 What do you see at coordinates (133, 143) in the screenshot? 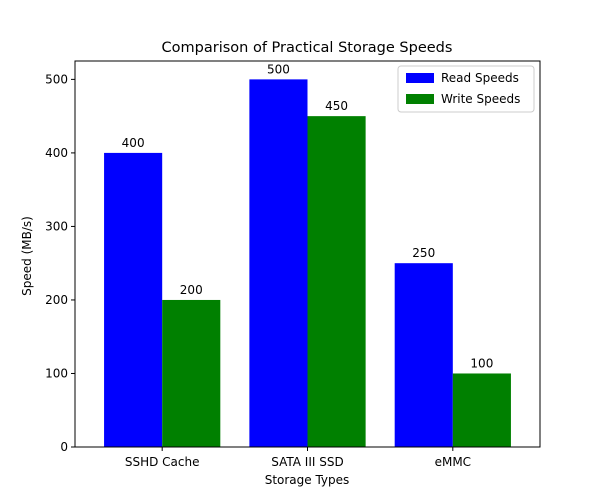
I see `data-label-read-speeds-0: 400` at bounding box center [133, 143].